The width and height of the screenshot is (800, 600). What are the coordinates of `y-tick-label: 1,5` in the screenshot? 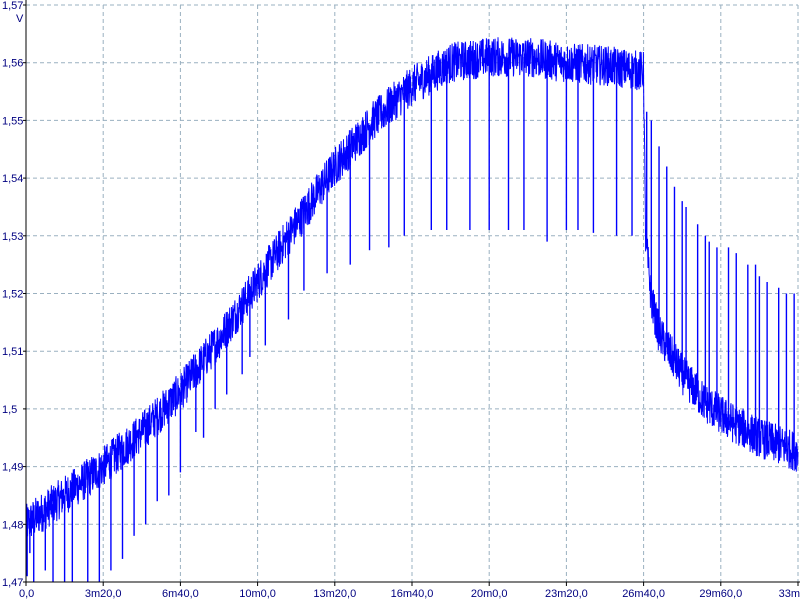 It's located at (9, 410).